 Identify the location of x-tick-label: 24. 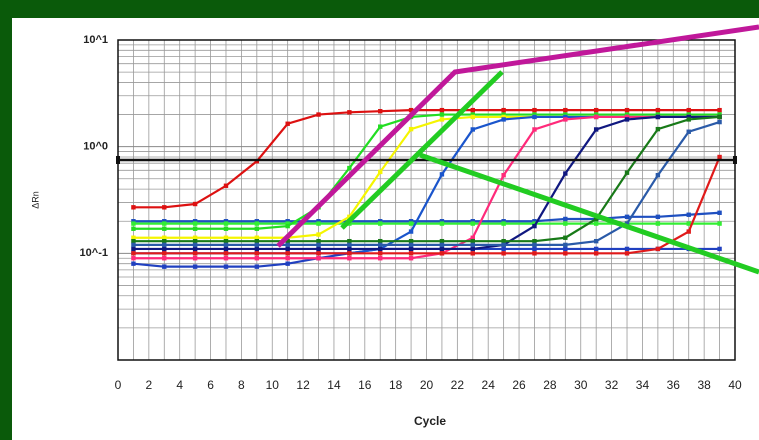
(489, 385).